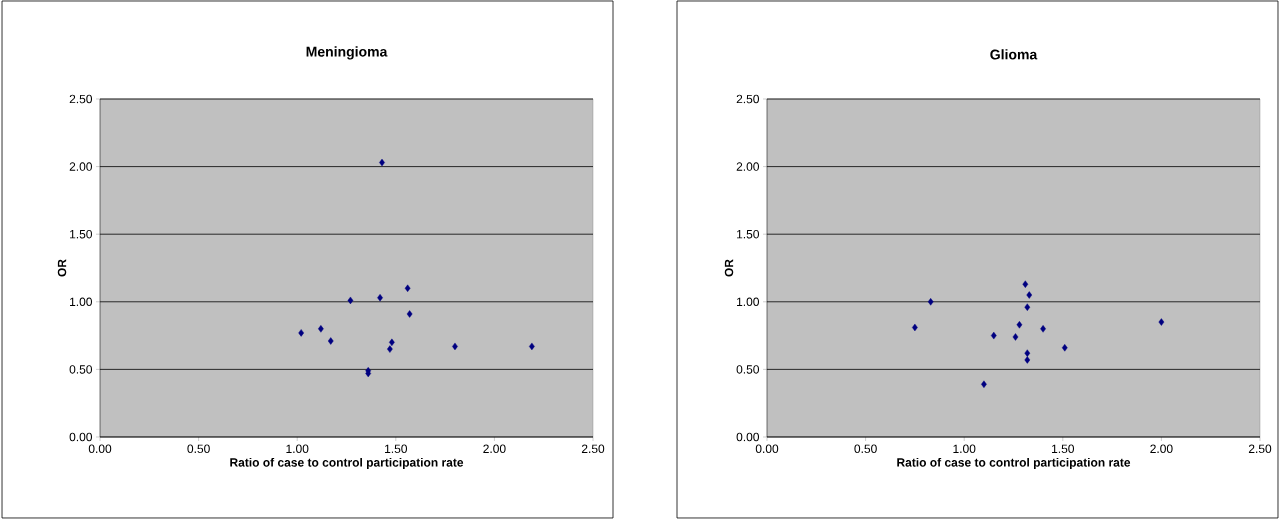 This screenshot has height=519, width=1279. Describe the element at coordinates (347, 53) in the screenshot. I see `chart-title: Meningioma` at that location.